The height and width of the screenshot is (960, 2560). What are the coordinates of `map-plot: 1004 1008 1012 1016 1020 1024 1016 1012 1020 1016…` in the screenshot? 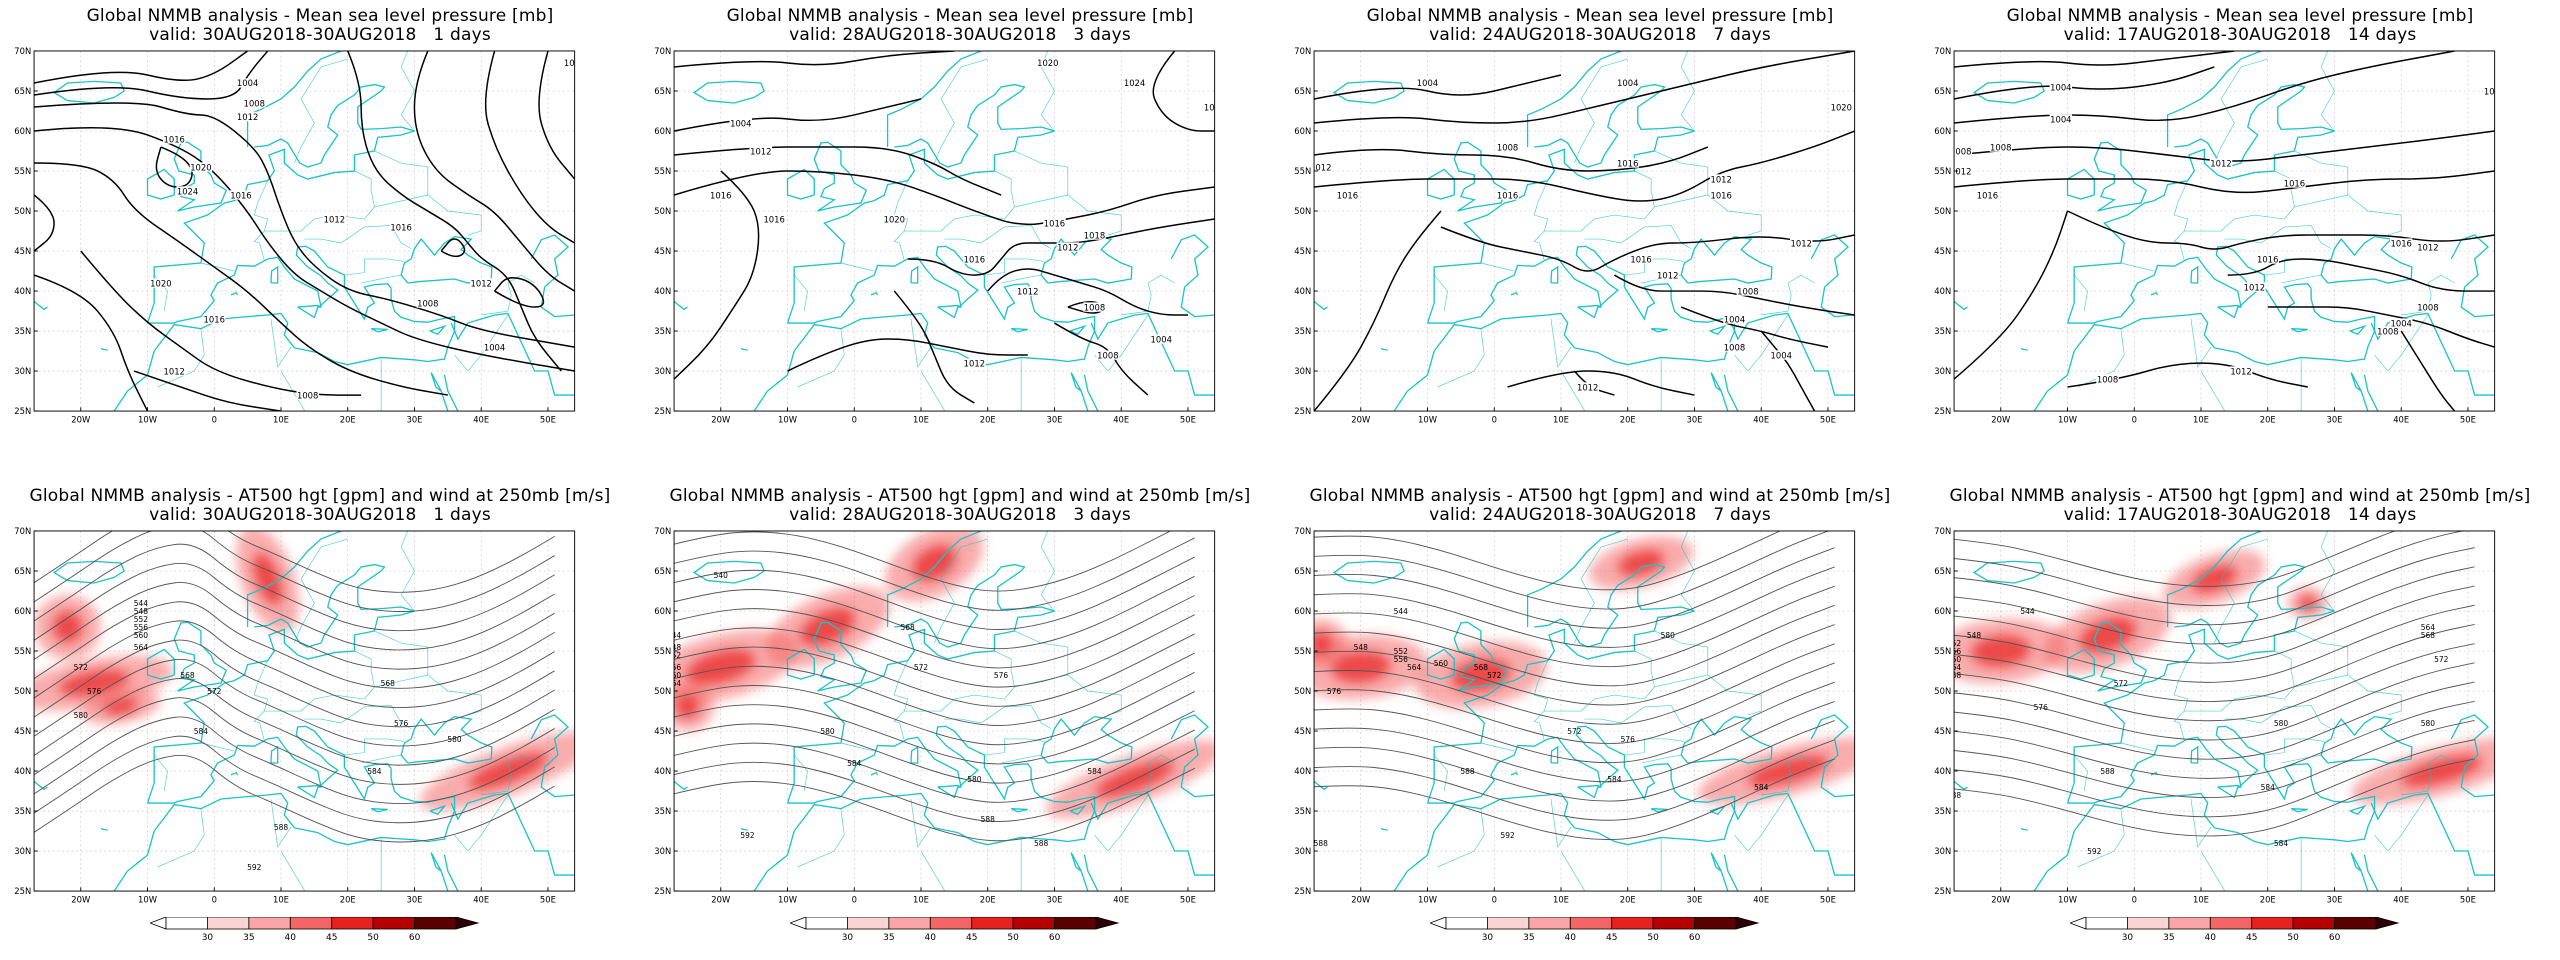 It's located at (295, 235).